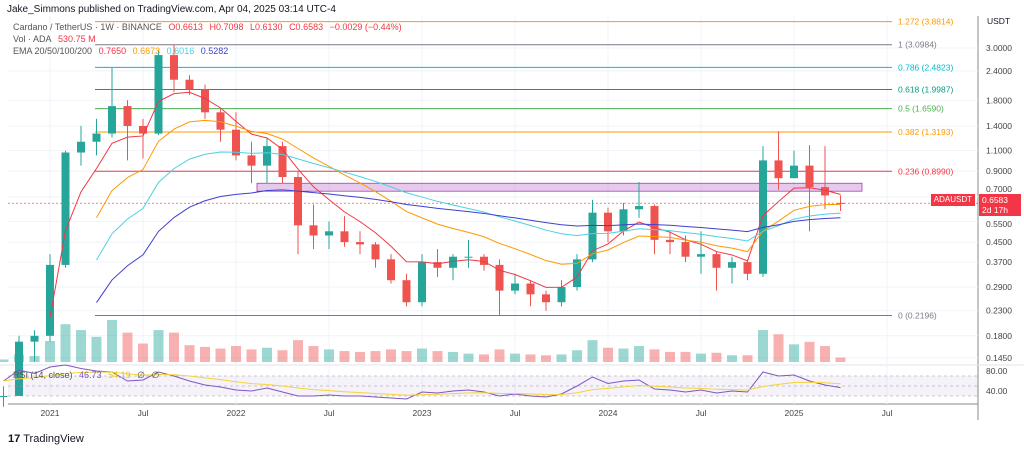  I want to click on fib-level-label: 0.786 (2.4823), so click(925, 67).